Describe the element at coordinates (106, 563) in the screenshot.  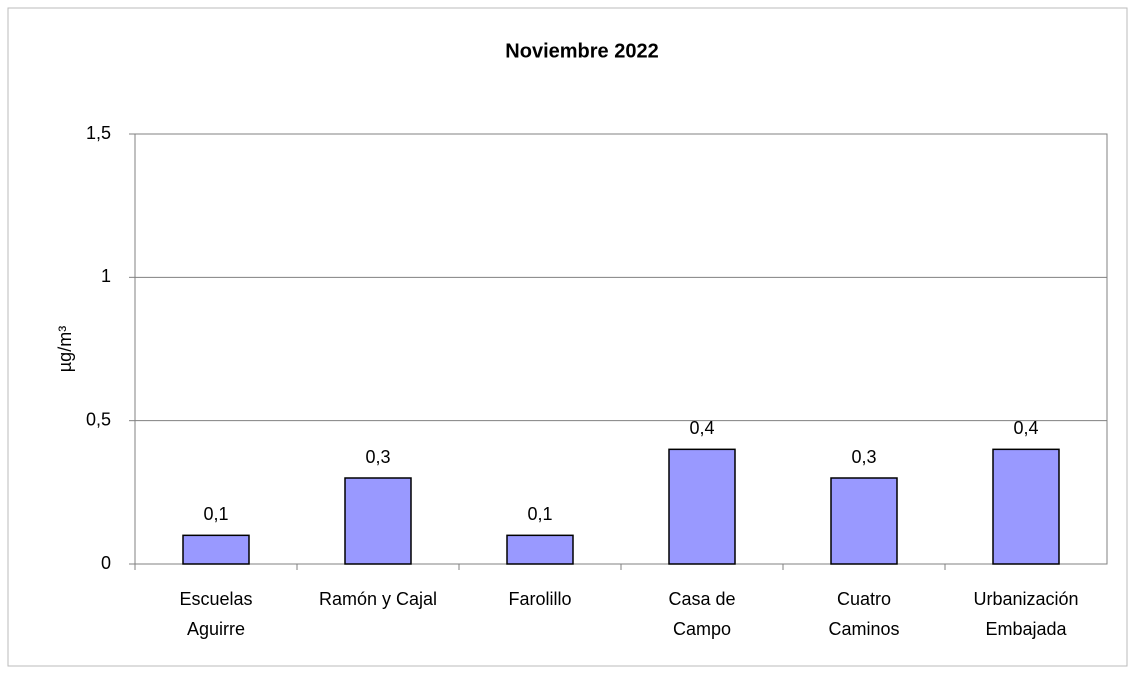
I see `y-tick-label: 0` at that location.